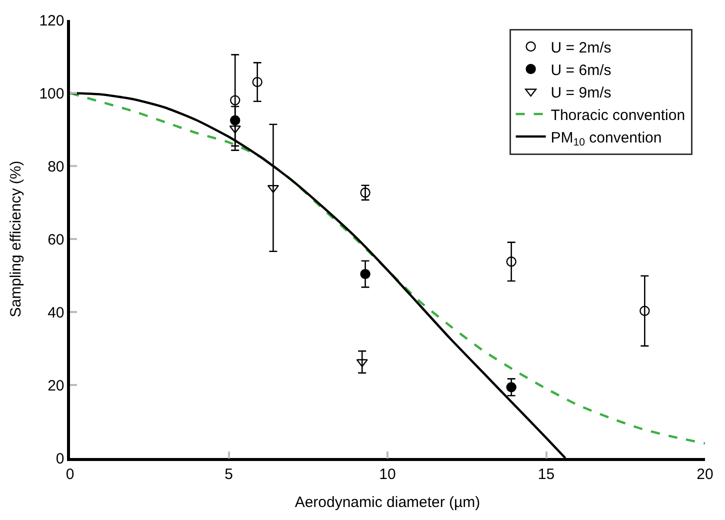  Describe the element at coordinates (60, 459) in the screenshot. I see `y-tick-label: 0` at that location.